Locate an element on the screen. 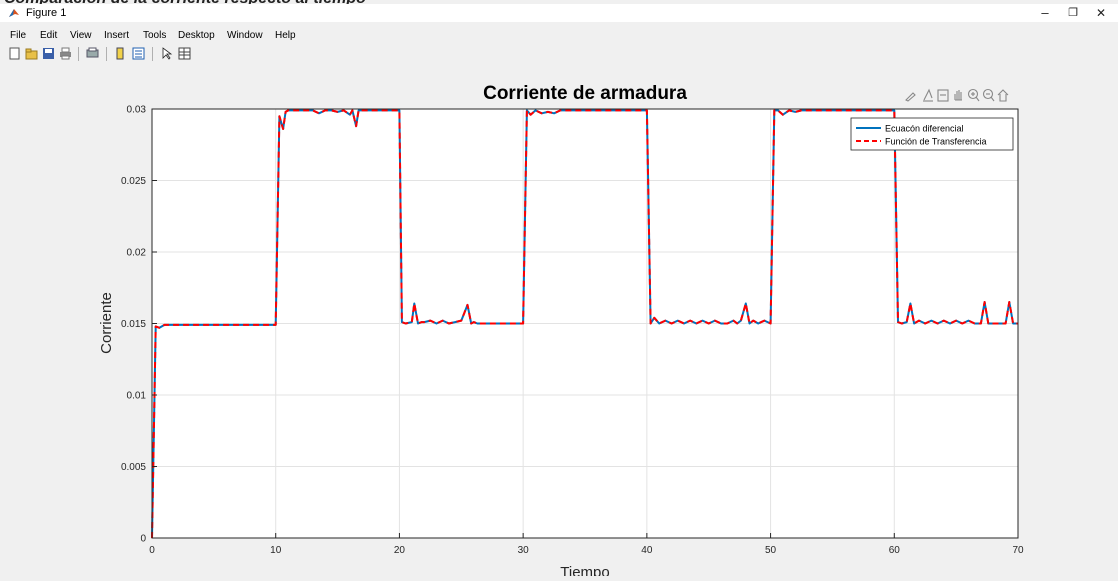 The width and height of the screenshot is (1118, 581). property-inspector-icon is located at coordinates (184, 53).